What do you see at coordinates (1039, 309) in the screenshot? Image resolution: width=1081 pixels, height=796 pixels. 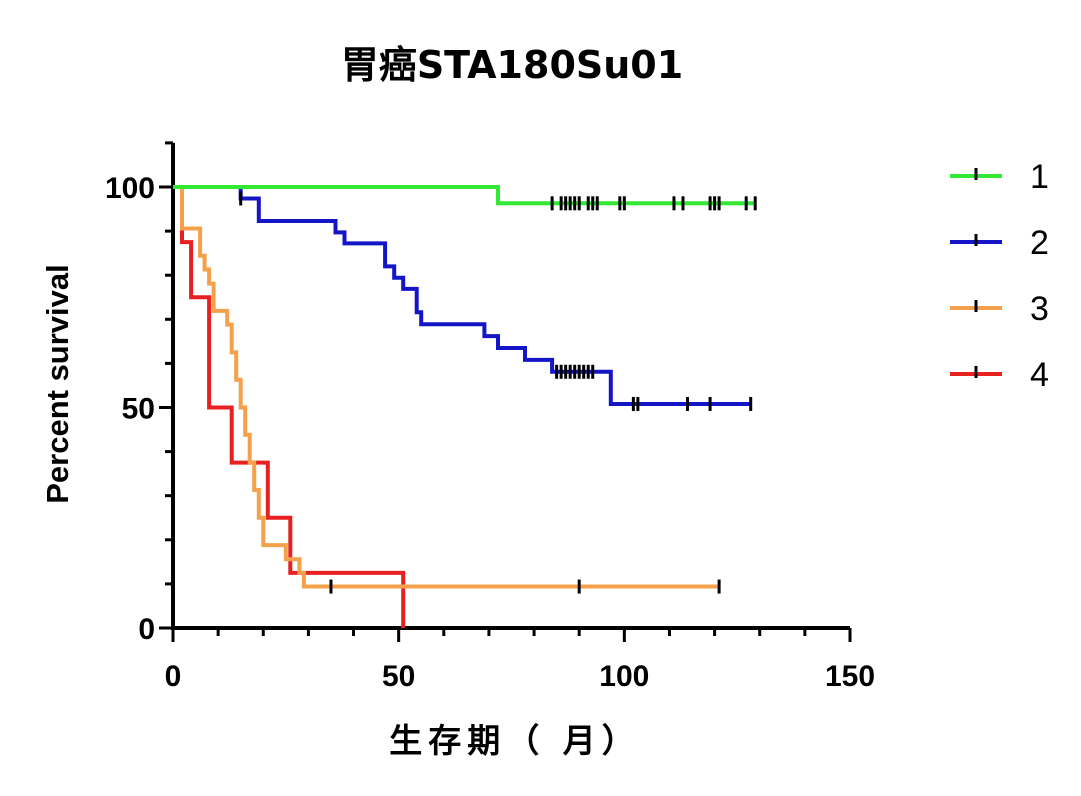 I see `legend-label: 3` at bounding box center [1039, 309].